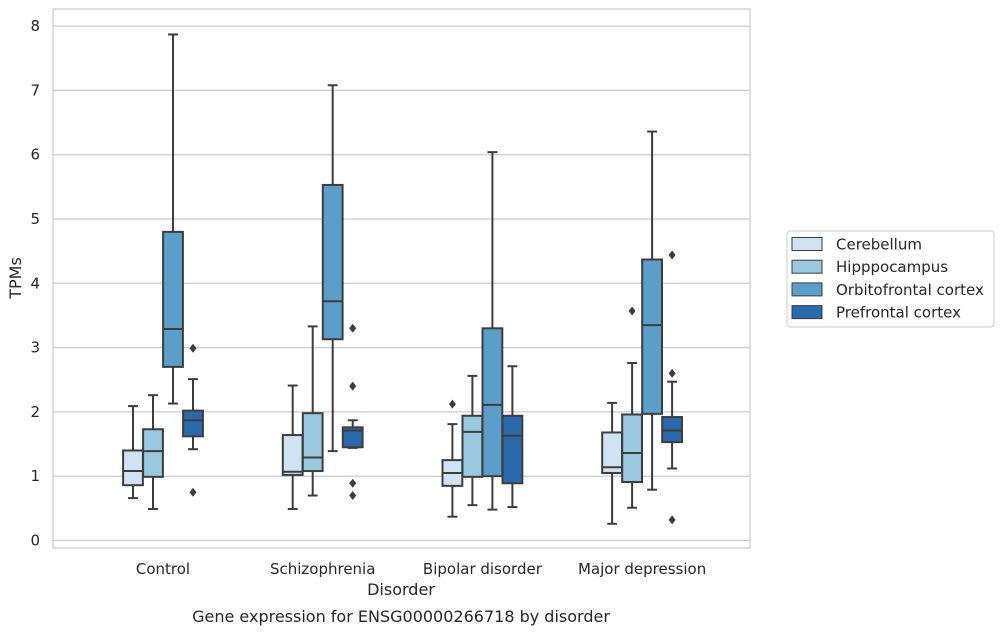 The image size is (1003, 634). What do you see at coordinates (35, 348) in the screenshot?
I see `y-tick-label: 3` at bounding box center [35, 348].